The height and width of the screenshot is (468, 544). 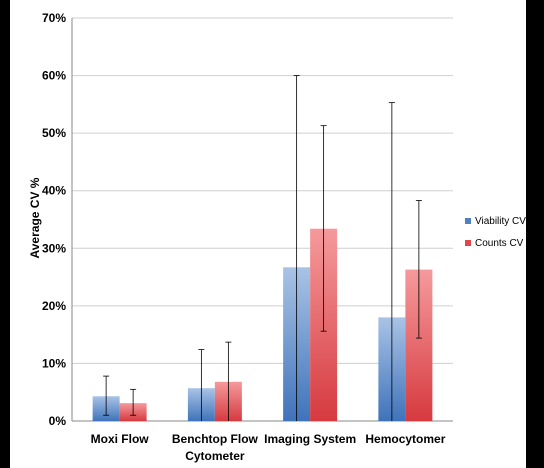 I want to click on category-label: Imaging System, so click(x=310, y=439).